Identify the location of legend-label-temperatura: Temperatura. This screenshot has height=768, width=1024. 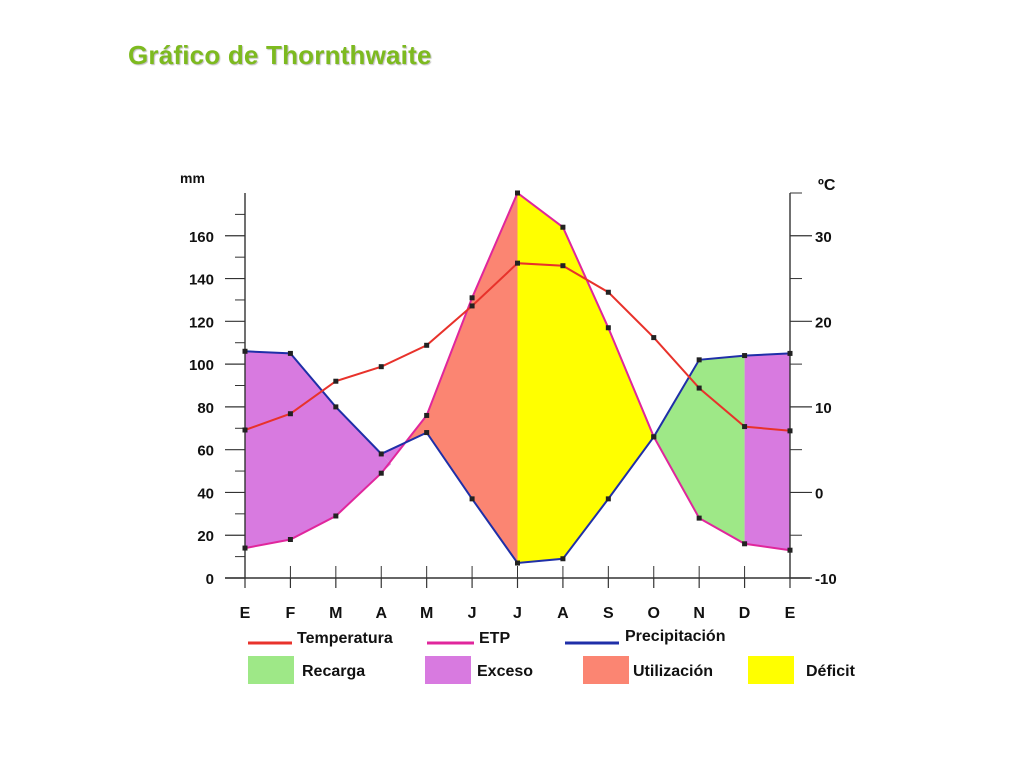
(345, 638).